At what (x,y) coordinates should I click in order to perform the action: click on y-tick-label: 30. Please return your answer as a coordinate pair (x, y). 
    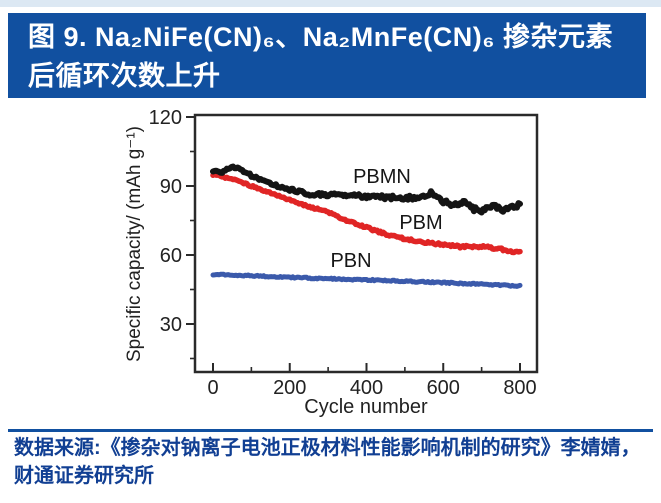
    Looking at the image, I should click on (171, 325).